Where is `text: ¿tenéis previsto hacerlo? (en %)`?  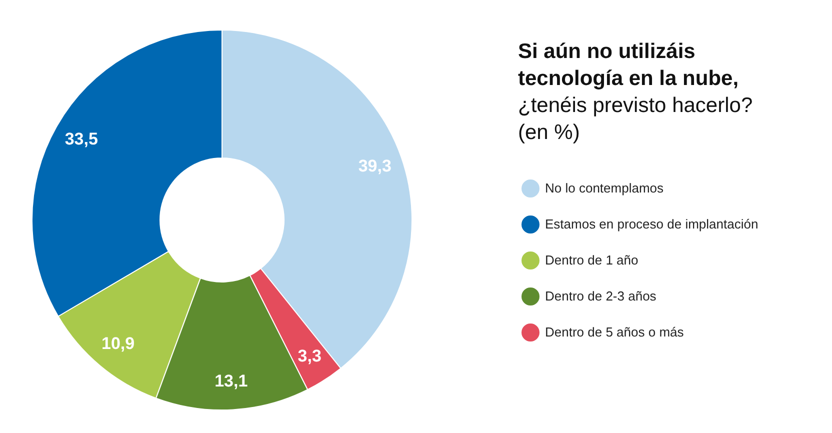
text: ¿tenéis previsto hacerlo? (en %) is located at coordinates (635, 119).